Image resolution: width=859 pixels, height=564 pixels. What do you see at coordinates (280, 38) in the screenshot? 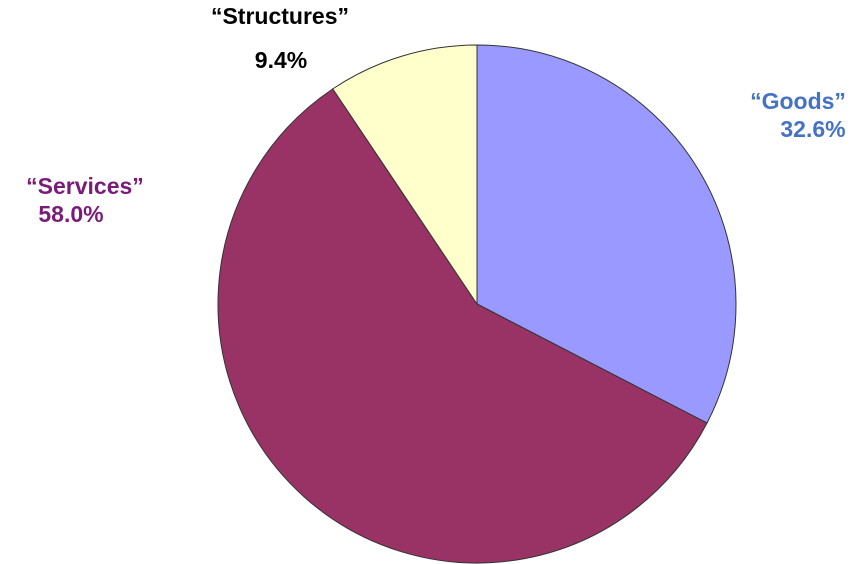
I see `structures-label: “Structures” 9.4%` at bounding box center [280, 38].